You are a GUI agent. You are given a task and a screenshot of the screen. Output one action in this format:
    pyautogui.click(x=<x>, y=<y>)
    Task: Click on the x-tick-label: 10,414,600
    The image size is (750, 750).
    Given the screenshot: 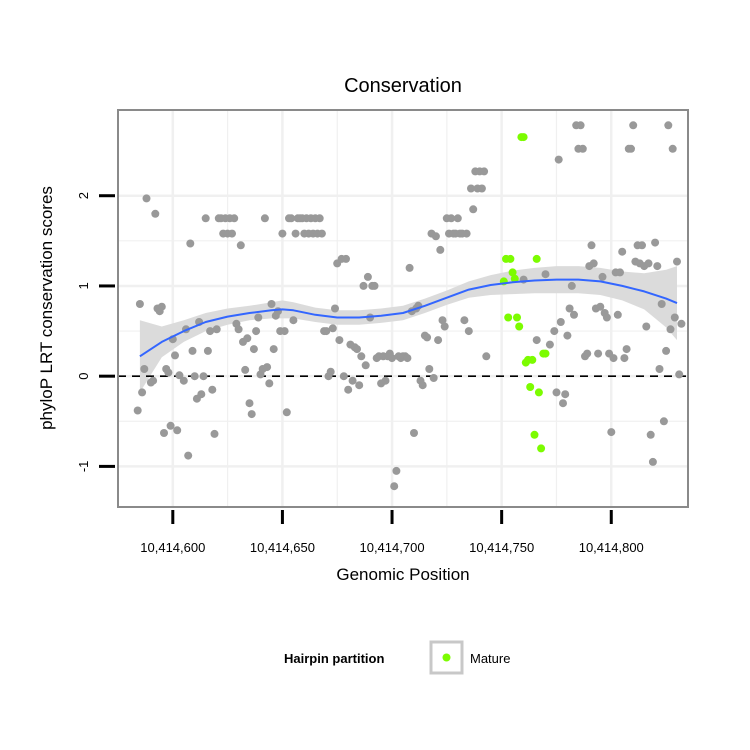 What is the action you would take?
    pyautogui.click(x=172, y=547)
    